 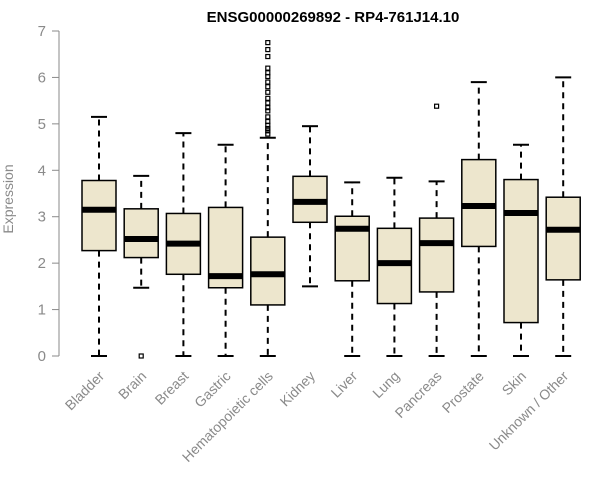 What do you see at coordinates (418, 394) in the screenshot?
I see `x-tick-label: Pancreas` at bounding box center [418, 394].